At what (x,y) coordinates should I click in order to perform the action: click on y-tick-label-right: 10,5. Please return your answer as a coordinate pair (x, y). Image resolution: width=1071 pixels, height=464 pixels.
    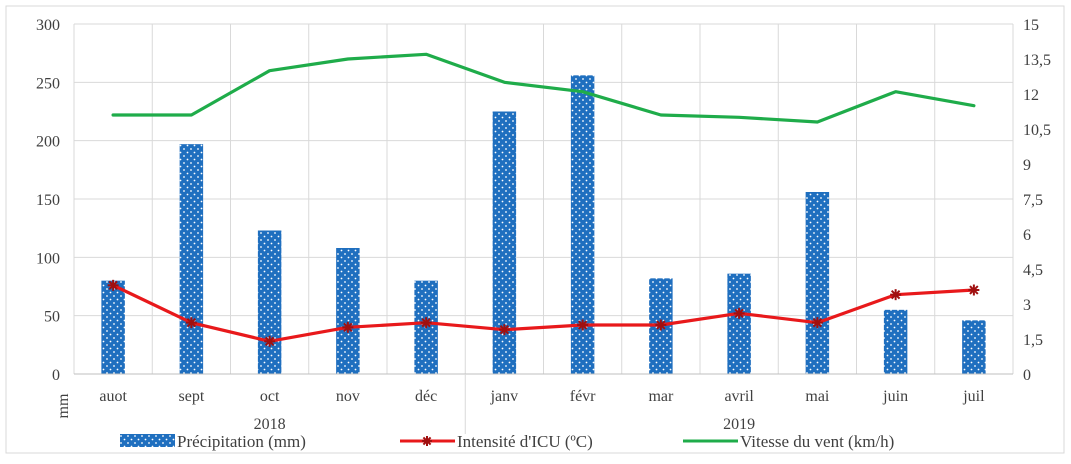
    Looking at the image, I should click on (1037, 130).